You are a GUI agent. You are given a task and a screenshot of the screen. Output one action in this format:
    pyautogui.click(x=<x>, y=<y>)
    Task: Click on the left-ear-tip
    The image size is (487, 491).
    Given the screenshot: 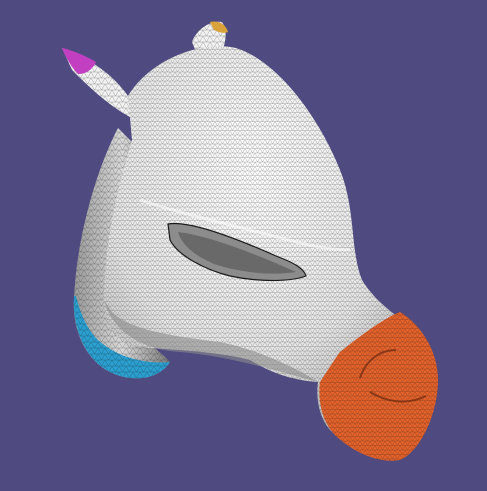 What is the action you would take?
    pyautogui.click(x=79, y=61)
    